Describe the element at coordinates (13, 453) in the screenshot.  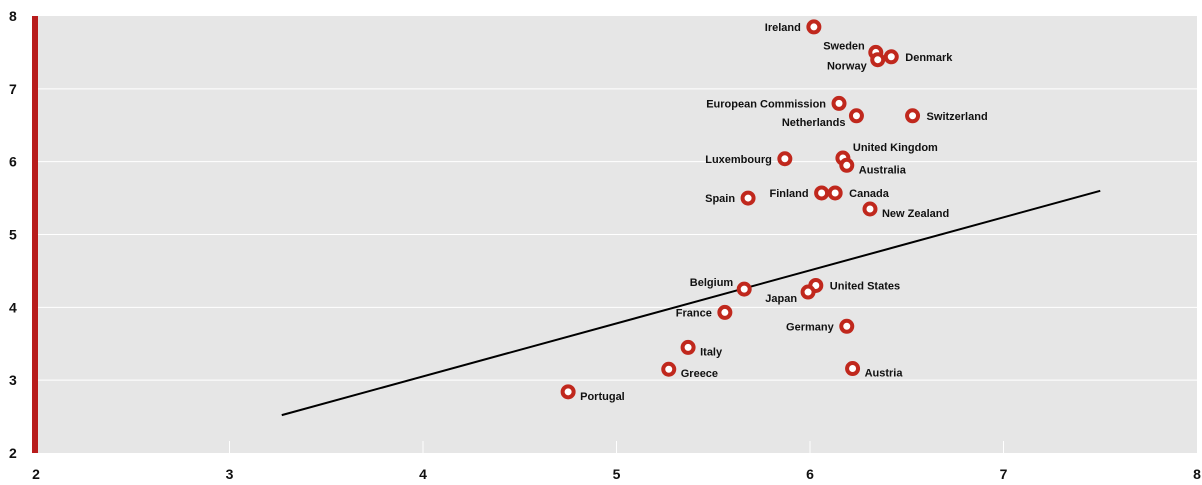
I see `y-tick-label-2: 2` at that location.